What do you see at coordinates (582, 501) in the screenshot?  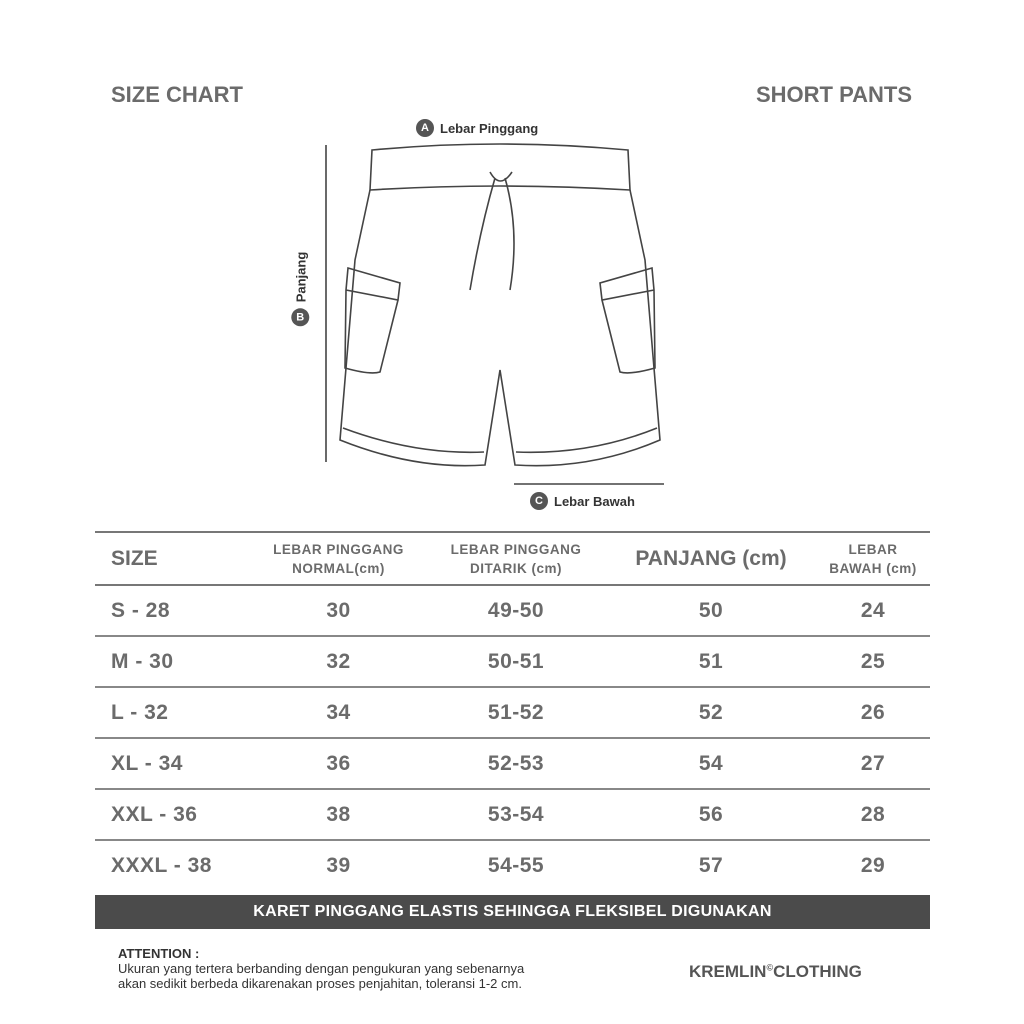 I see `label-hem-width: C Lebar Bawah` at bounding box center [582, 501].